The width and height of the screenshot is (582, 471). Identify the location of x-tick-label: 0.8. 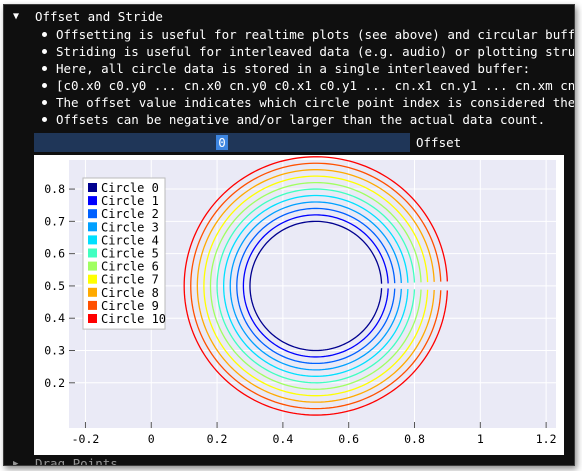
(414, 439).